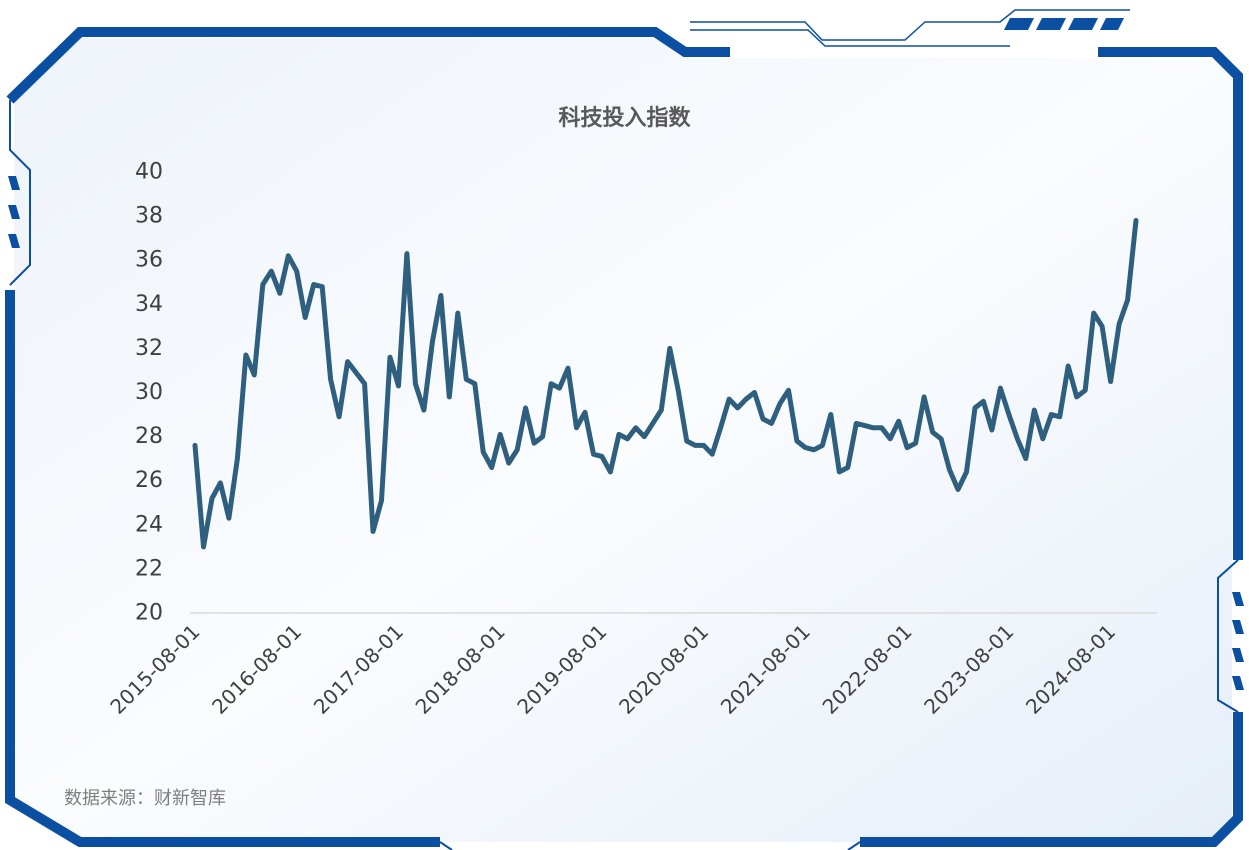 The image size is (1249, 850). I want to click on y-tick-label: 28, so click(149, 436).